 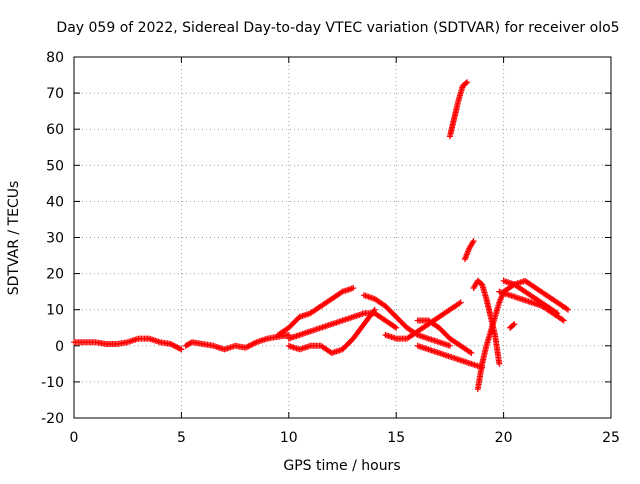 I want to click on x-tick-label: 25, so click(x=611, y=438).